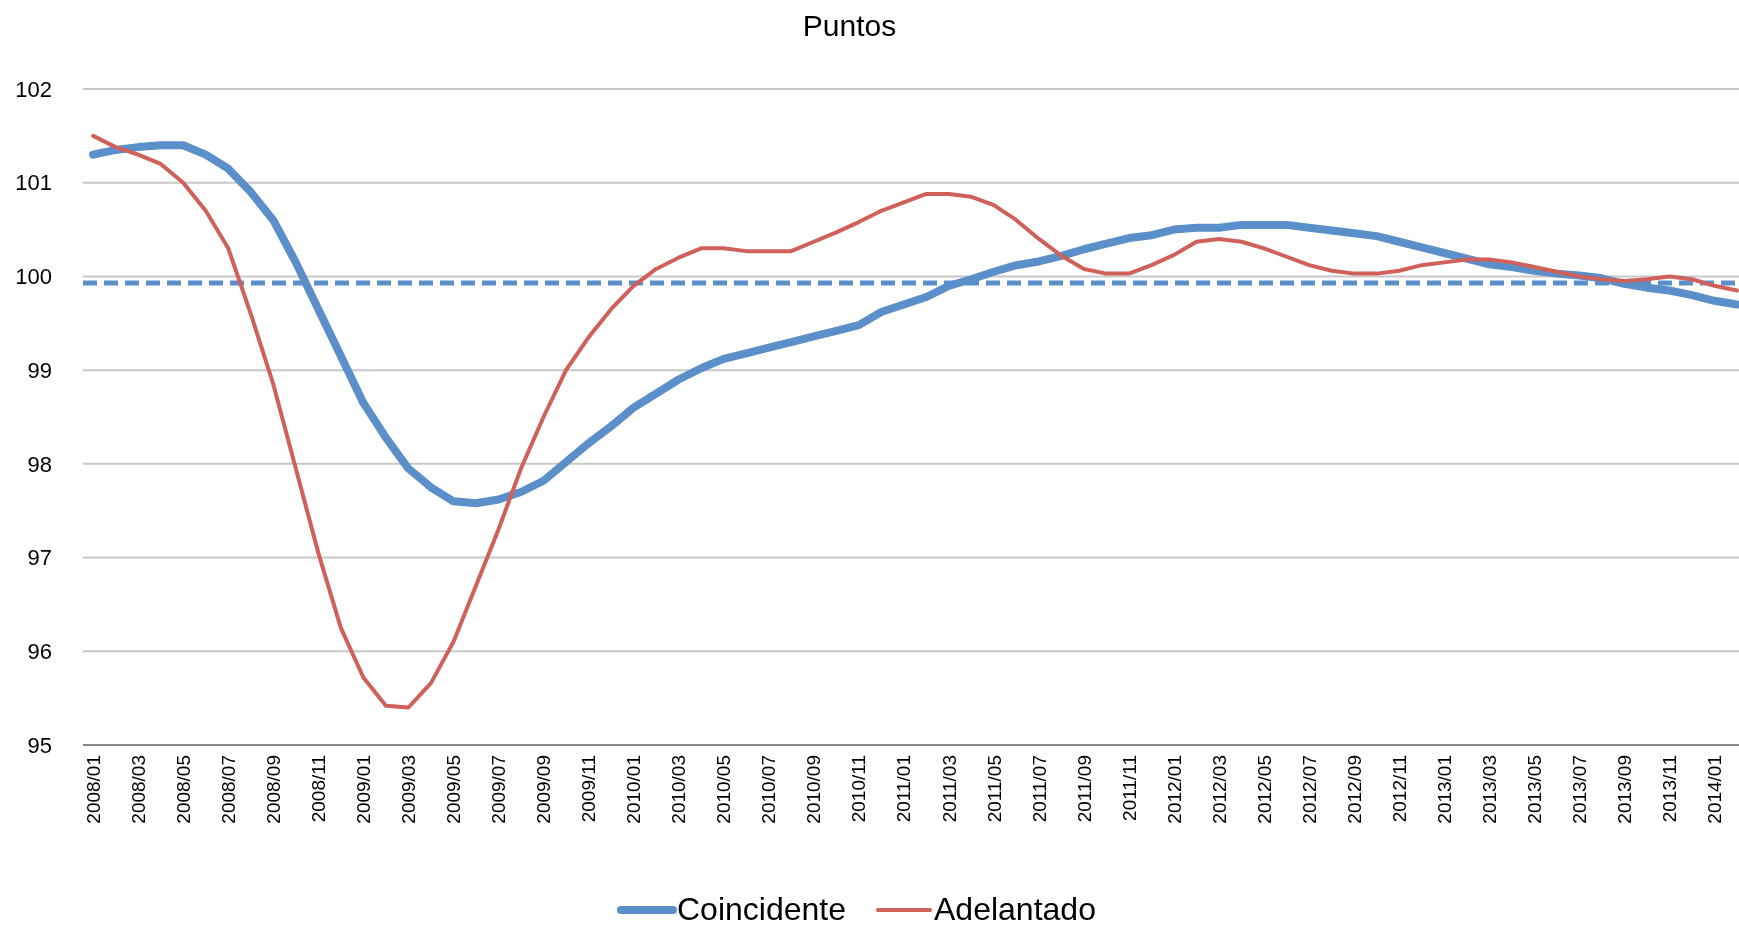  Describe the element at coordinates (93, 789) in the screenshot. I see `x-tick-label: 2008/01` at that location.